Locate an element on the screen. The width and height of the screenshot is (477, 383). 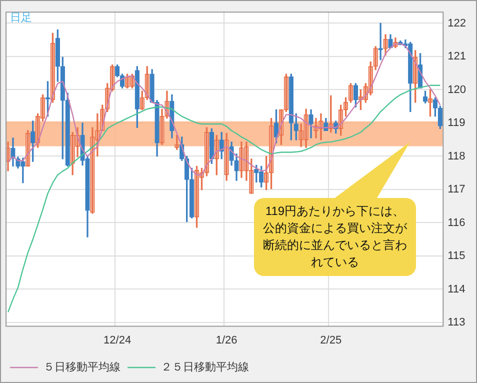
y-tick-label: 118 is located at coordinates (457, 156).